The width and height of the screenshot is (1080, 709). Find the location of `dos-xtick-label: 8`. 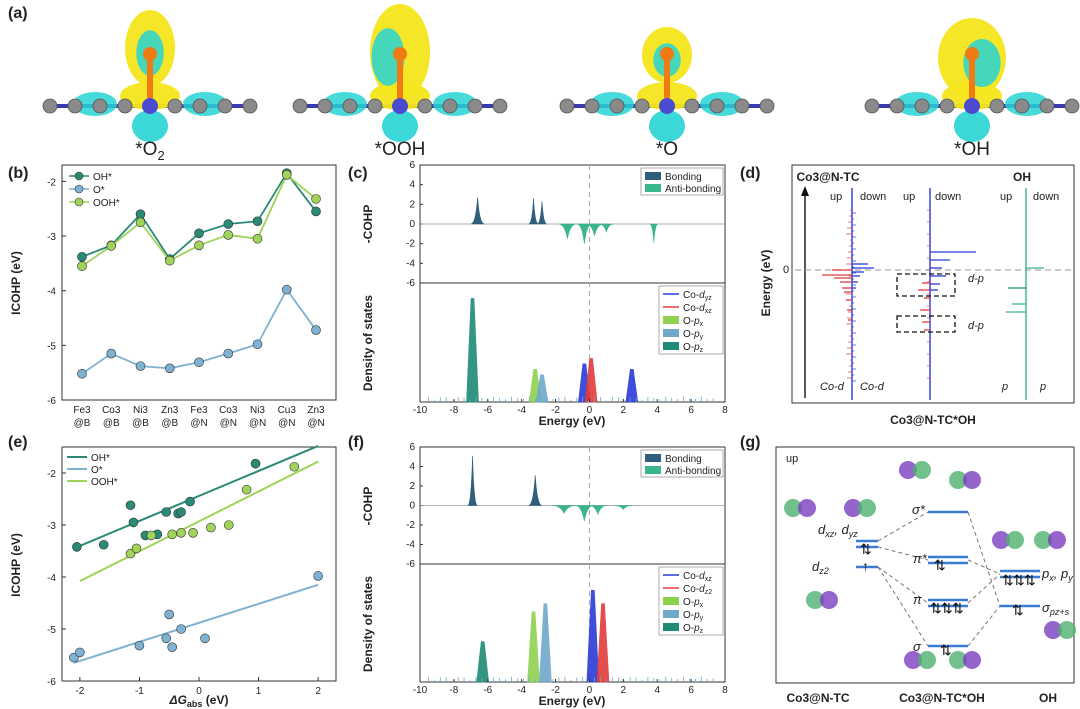

dos-xtick-label: 8 is located at coordinates (725, 410).